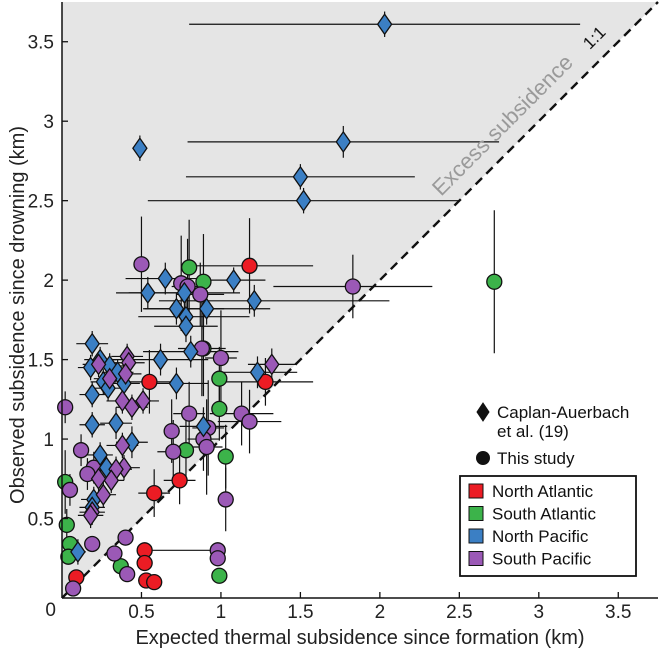 The image size is (660, 654). What do you see at coordinates (380, 612) in the screenshot?
I see `x-tick-label: 2` at bounding box center [380, 612].